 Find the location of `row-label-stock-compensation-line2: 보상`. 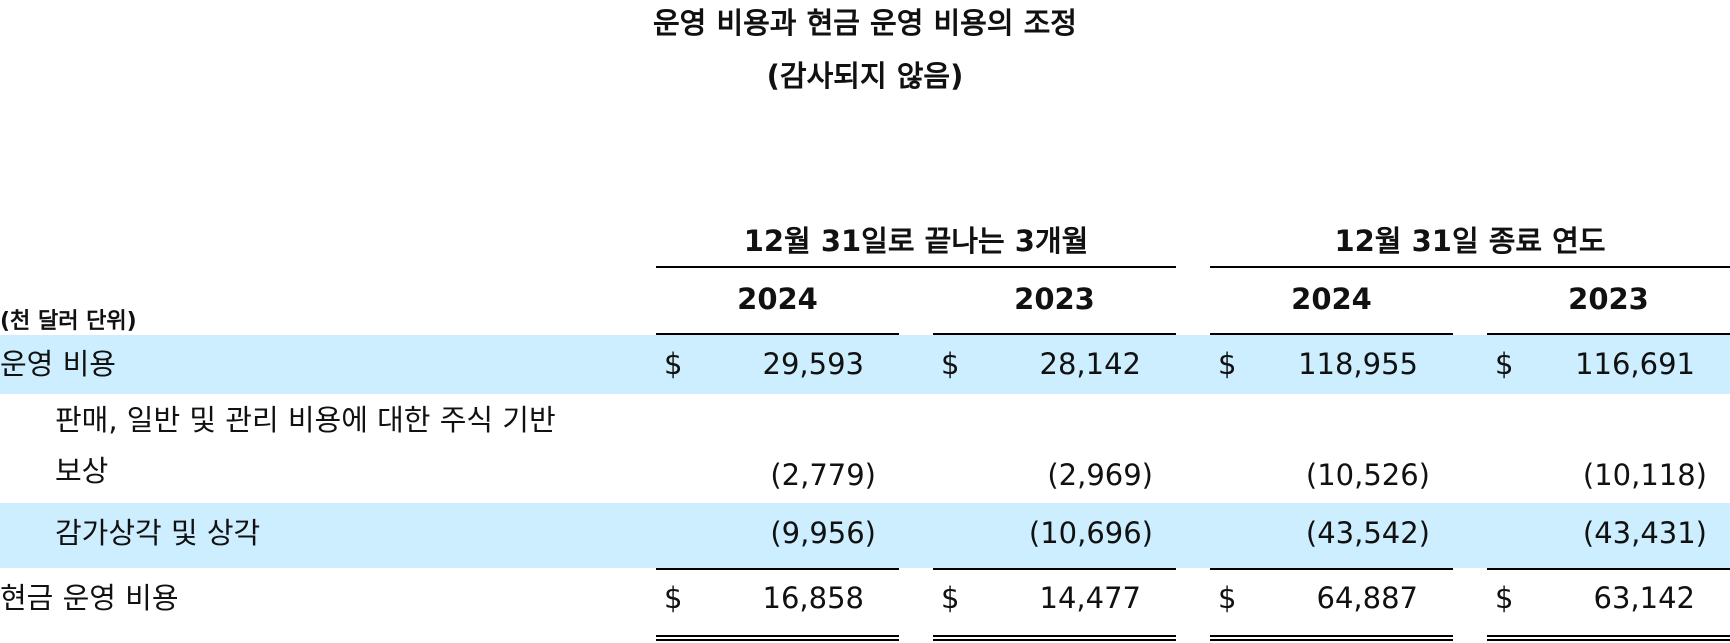

row-label-stock-compensation-line2: 보상 is located at coordinates (82, 471).